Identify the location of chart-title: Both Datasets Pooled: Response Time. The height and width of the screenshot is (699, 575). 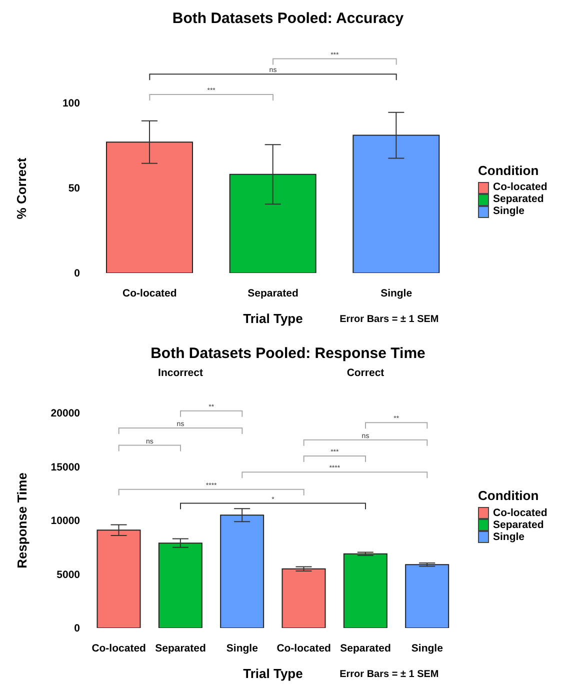
(288, 353).